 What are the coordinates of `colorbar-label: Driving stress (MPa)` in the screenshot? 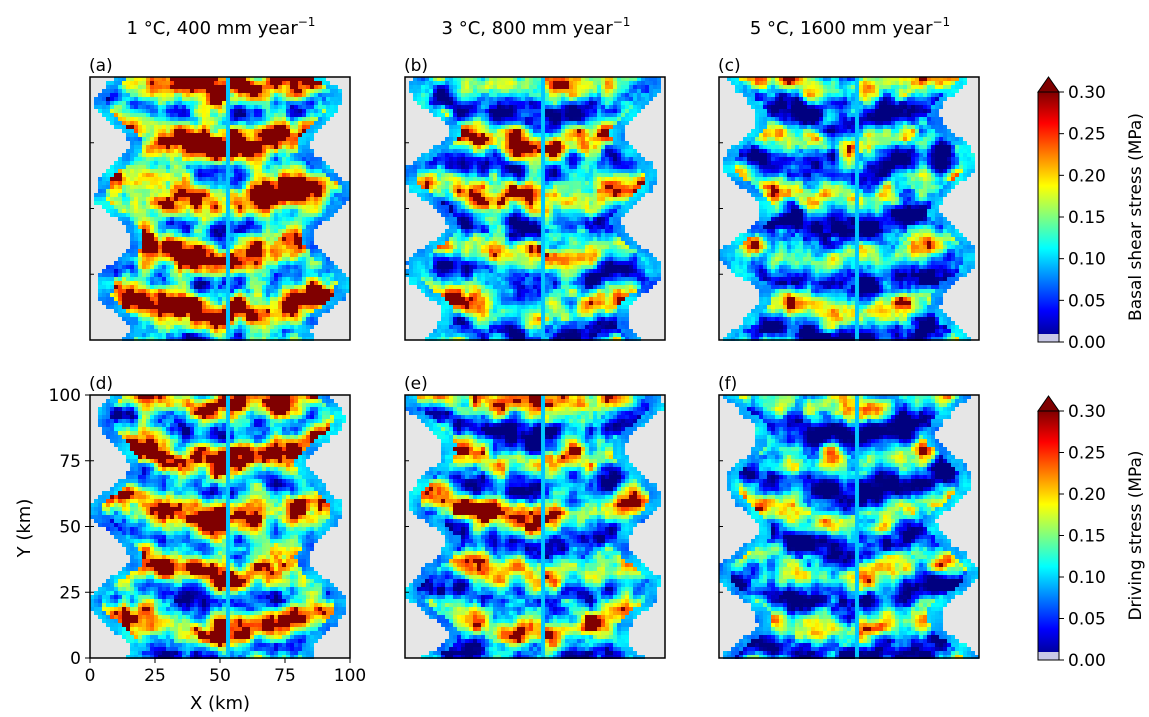 It's located at (1136, 535).